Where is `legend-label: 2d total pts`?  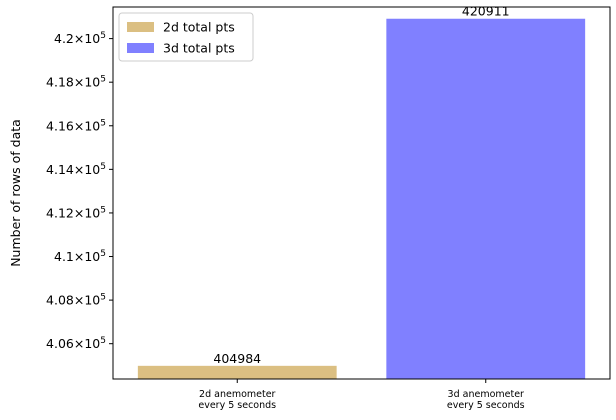 legend-label: 2d total pts is located at coordinates (199, 27).